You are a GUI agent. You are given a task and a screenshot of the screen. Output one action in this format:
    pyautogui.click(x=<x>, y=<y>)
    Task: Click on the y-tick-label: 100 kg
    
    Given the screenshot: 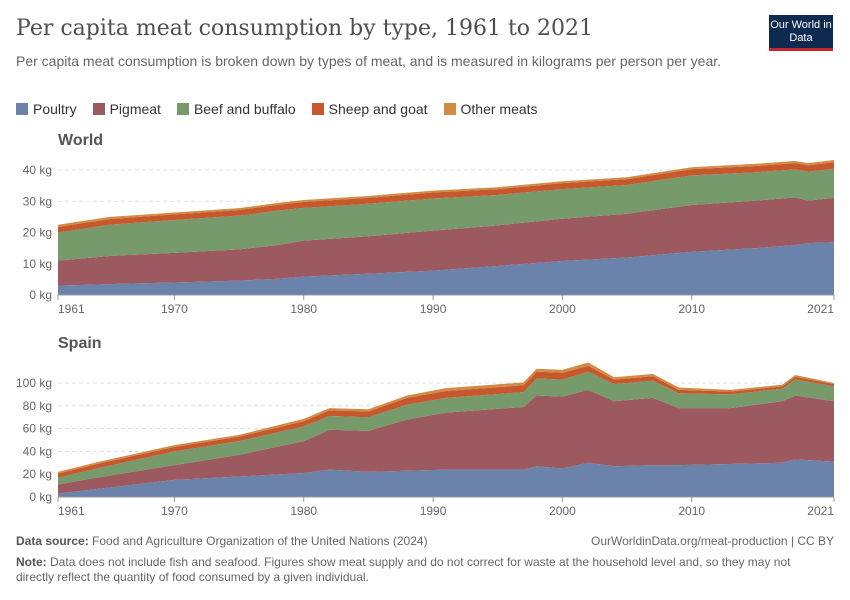 What is the action you would take?
    pyautogui.click(x=34, y=383)
    